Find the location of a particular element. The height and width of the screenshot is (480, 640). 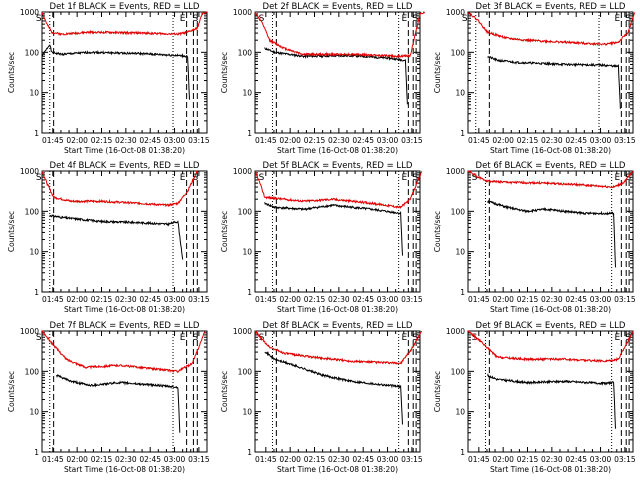

panel-title: Det 8f BLACK = Events, RED = LLD is located at coordinates (338, 326).